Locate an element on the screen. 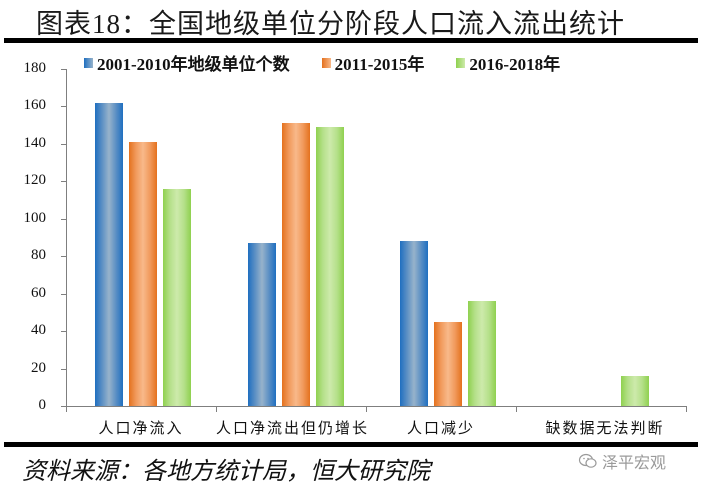 The width and height of the screenshot is (702, 486). y-axis-line is located at coordinates (66, 238).